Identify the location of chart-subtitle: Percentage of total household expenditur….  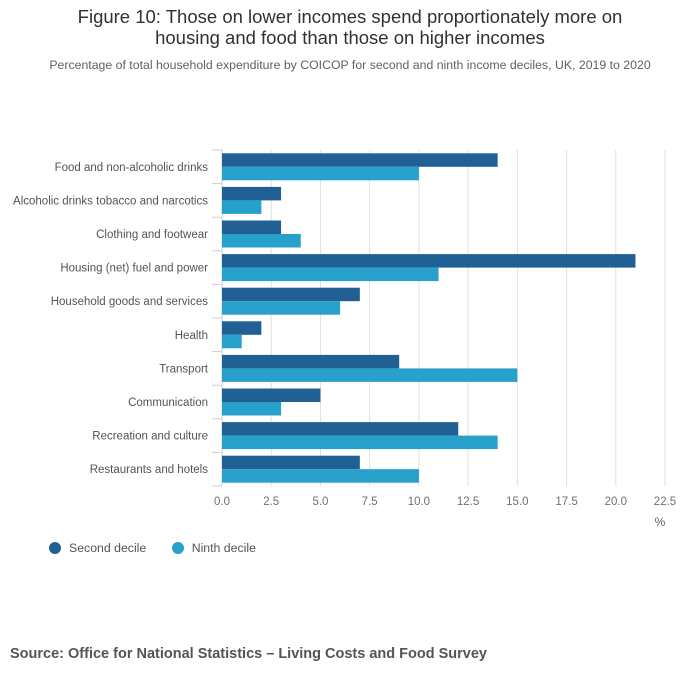
(350, 65).